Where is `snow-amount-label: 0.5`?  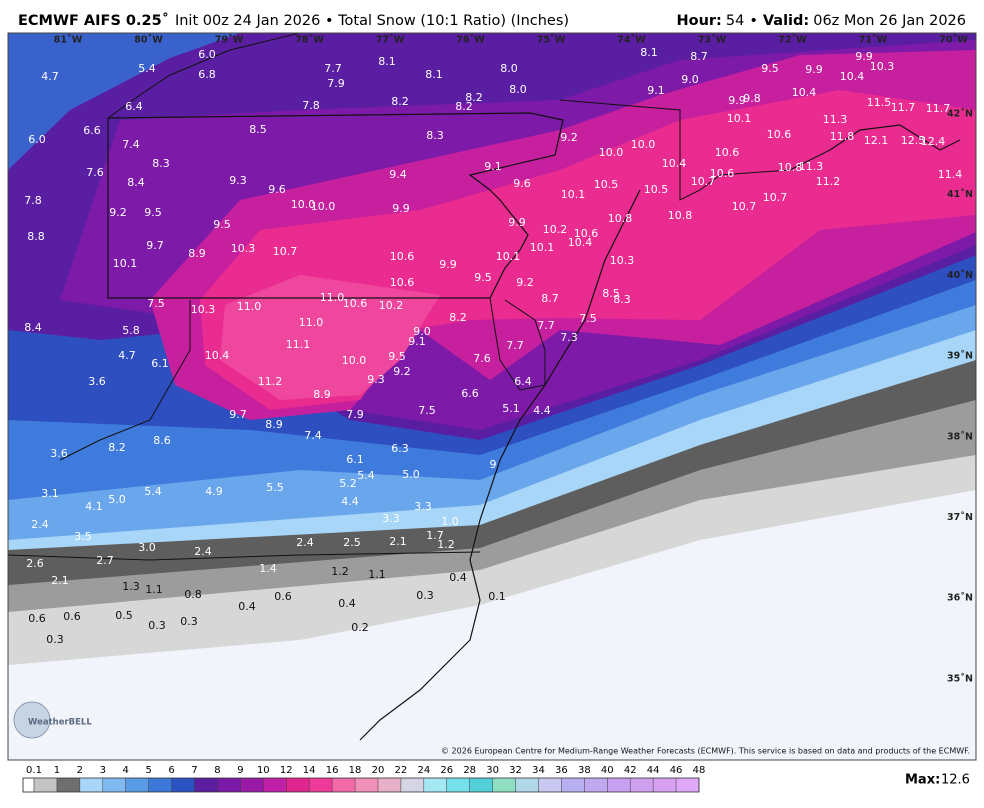
snow-amount-label: 0.5 is located at coordinates (124, 615).